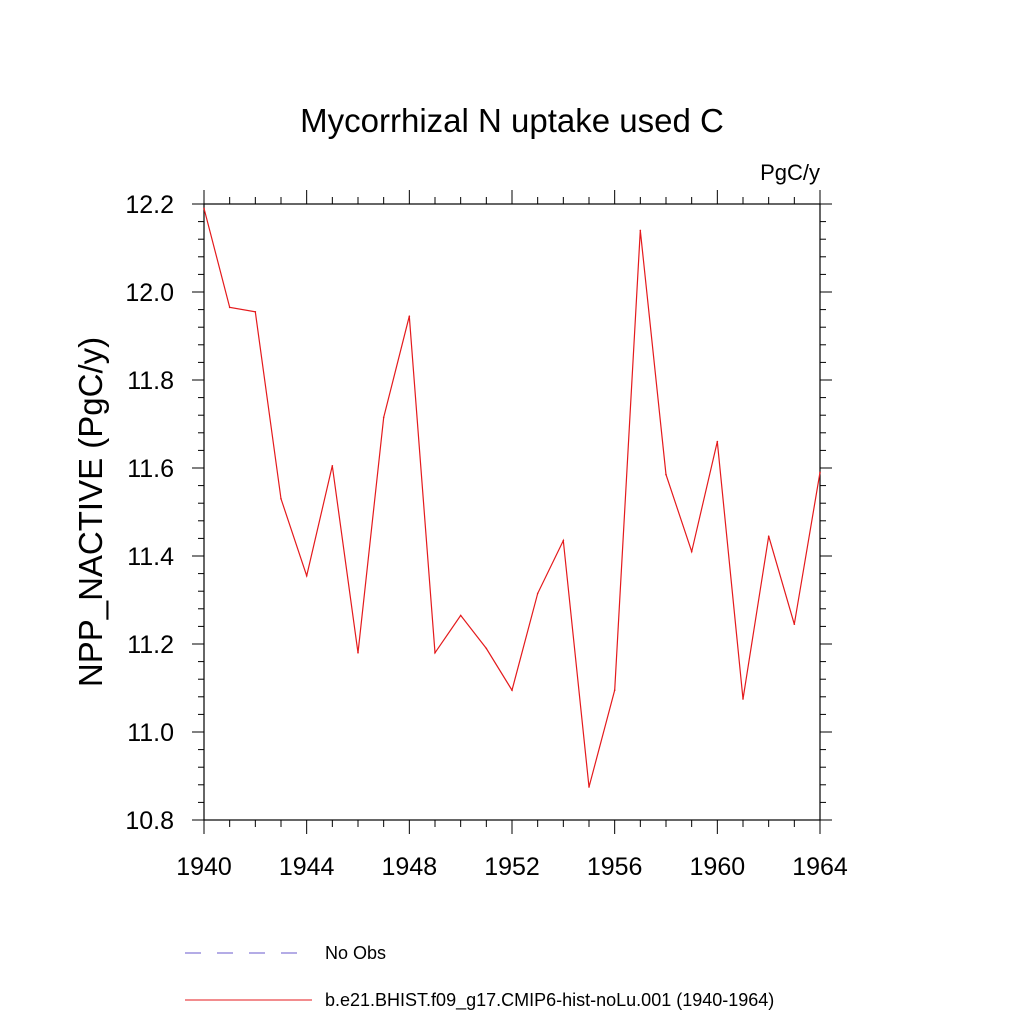 The image size is (1024, 1024). Describe the element at coordinates (512, 867) in the screenshot. I see `x-tick-label: 1952` at that location.